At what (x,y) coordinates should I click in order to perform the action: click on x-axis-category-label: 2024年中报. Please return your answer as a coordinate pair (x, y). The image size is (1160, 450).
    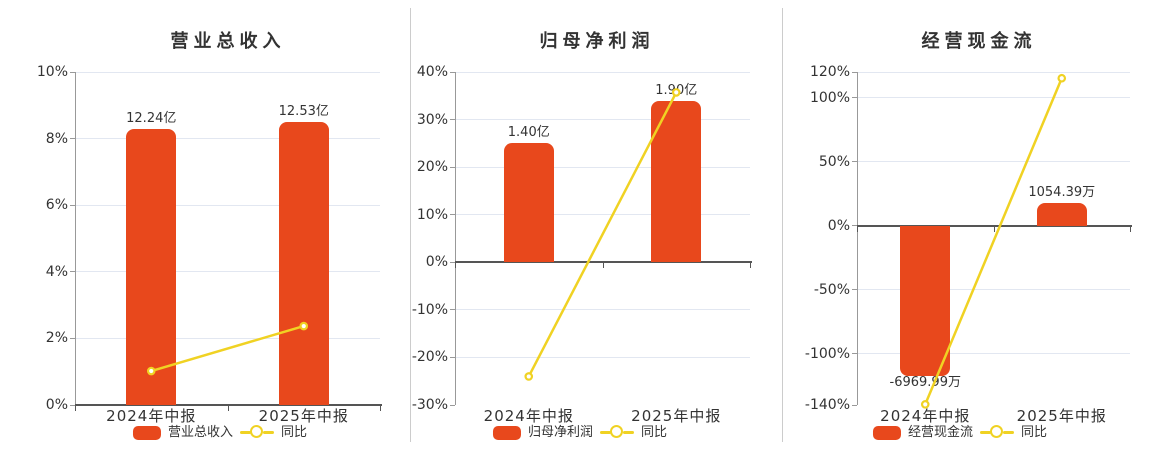
    Looking at the image, I should click on (925, 416).